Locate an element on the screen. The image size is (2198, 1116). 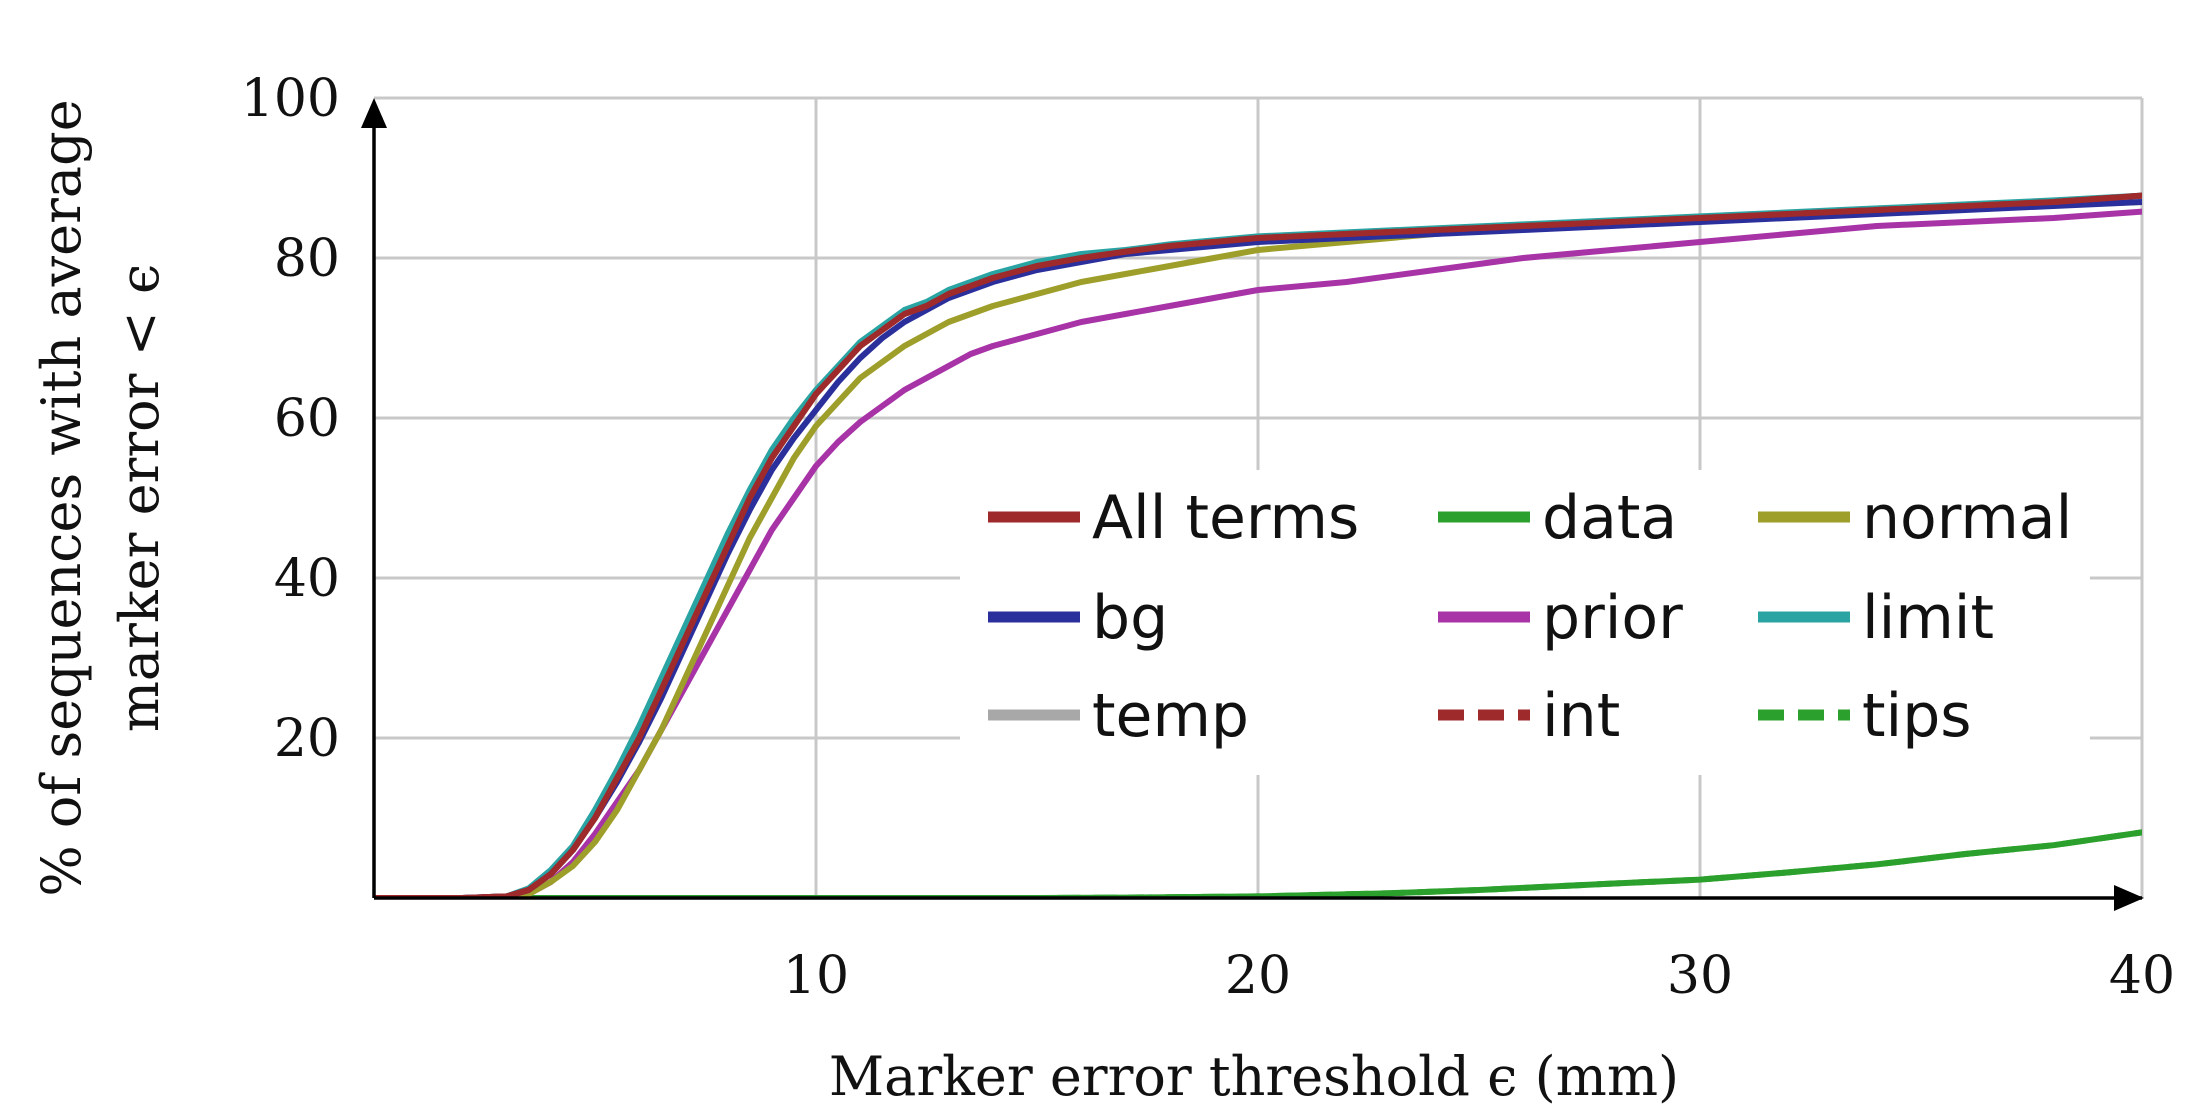
x-axis-arrow is located at coordinates (2129, 898).